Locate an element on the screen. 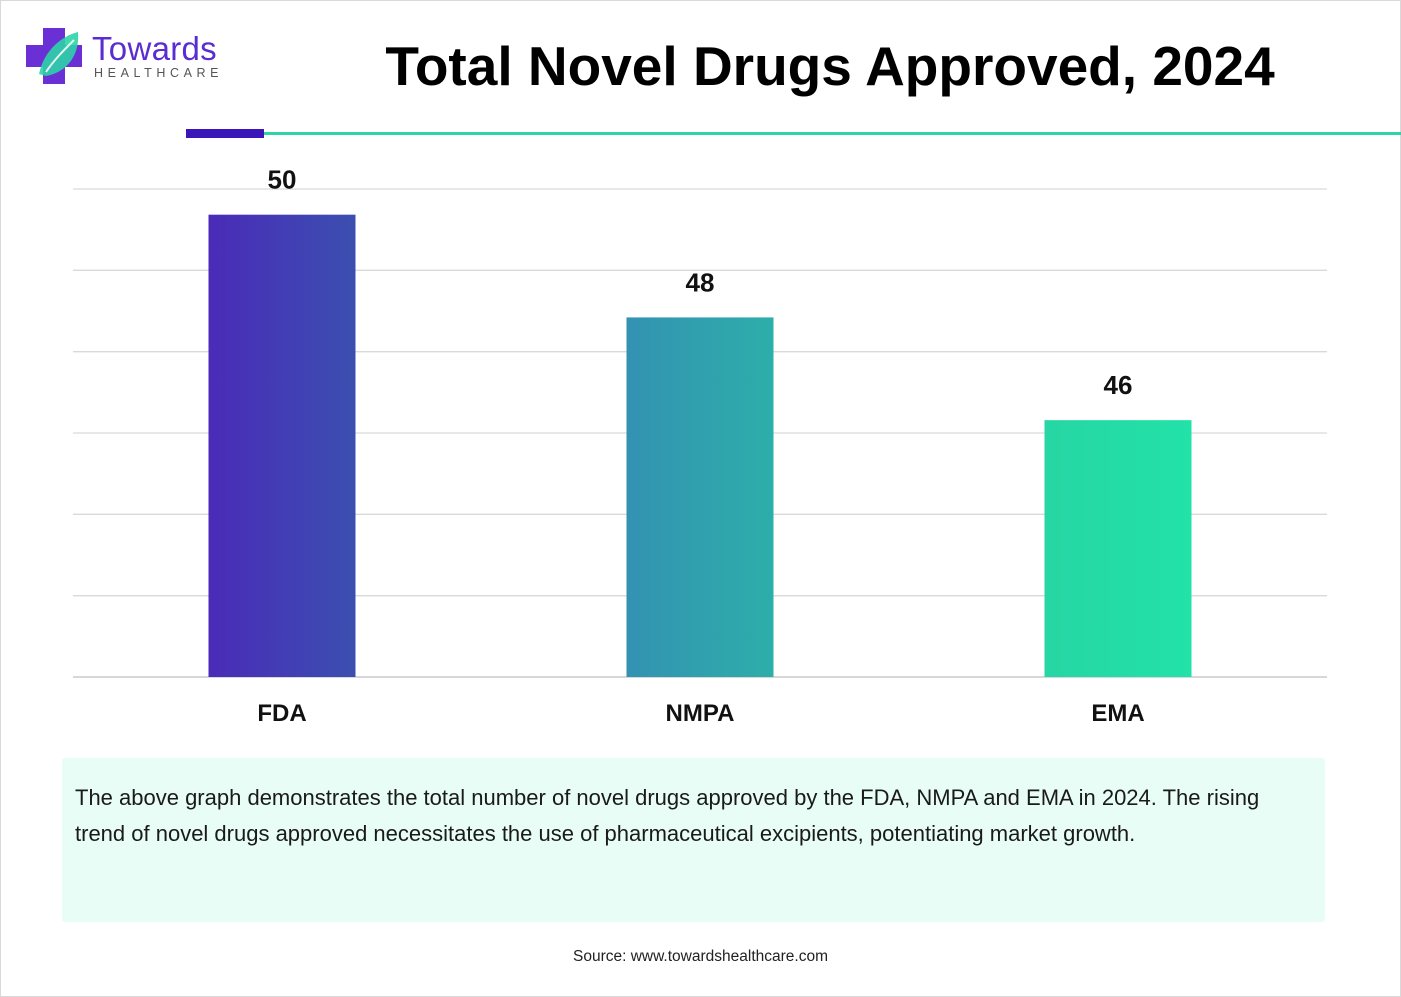 Image resolution: width=1401 pixels, height=997 pixels. category-label-ema: EMA is located at coordinates (1117, 713).